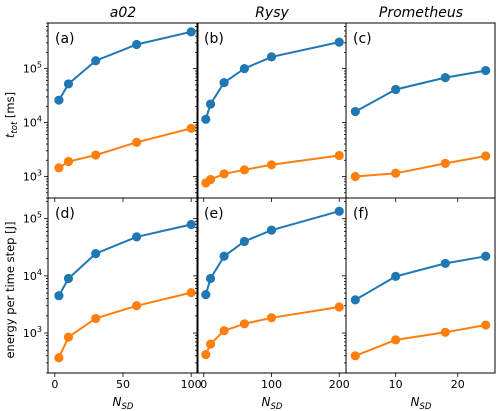  I want to click on panel-label: (f), so click(361, 214).